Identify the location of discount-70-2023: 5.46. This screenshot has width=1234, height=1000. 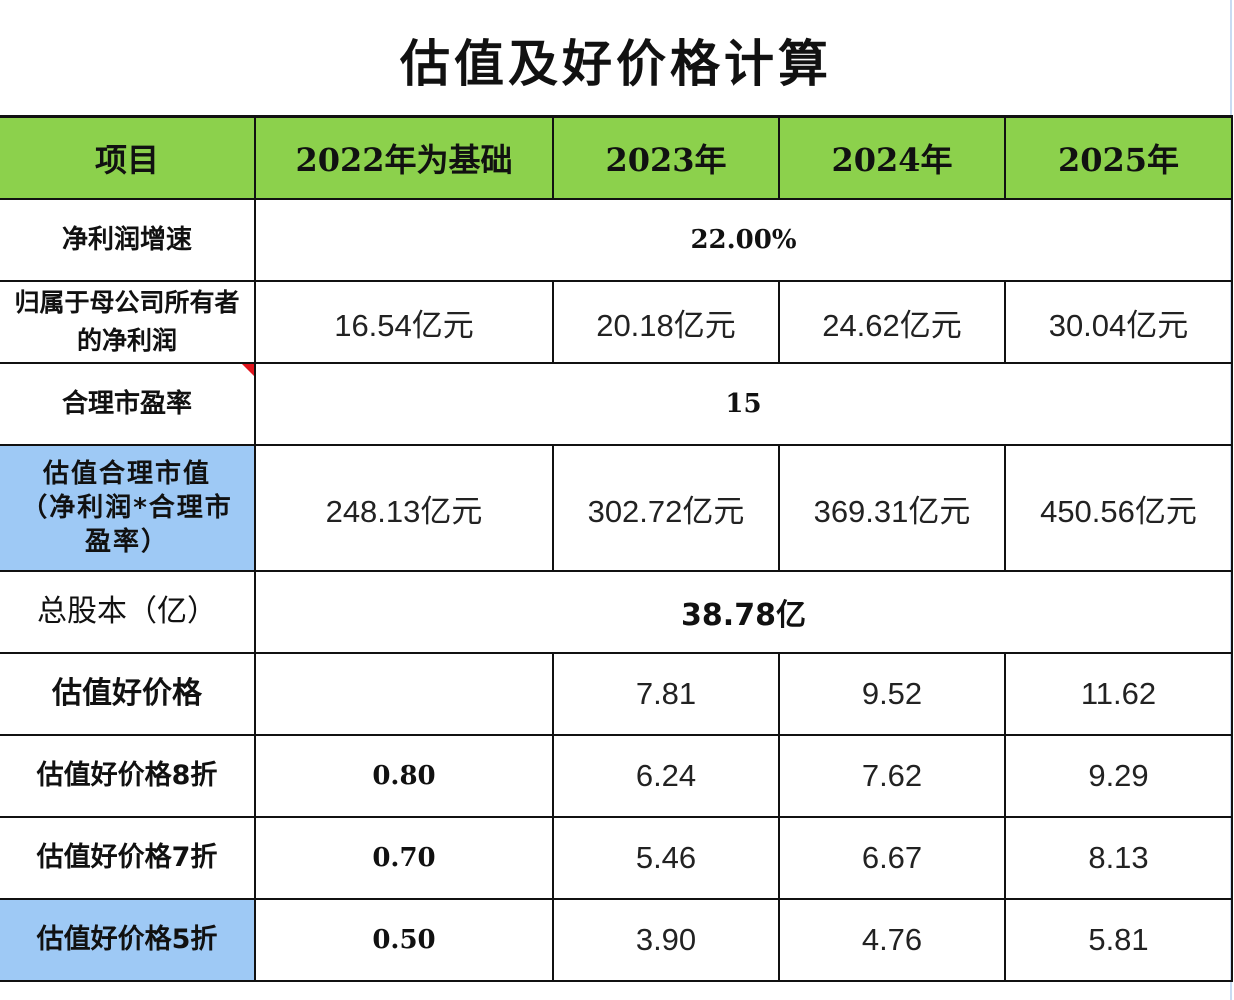
(666, 858).